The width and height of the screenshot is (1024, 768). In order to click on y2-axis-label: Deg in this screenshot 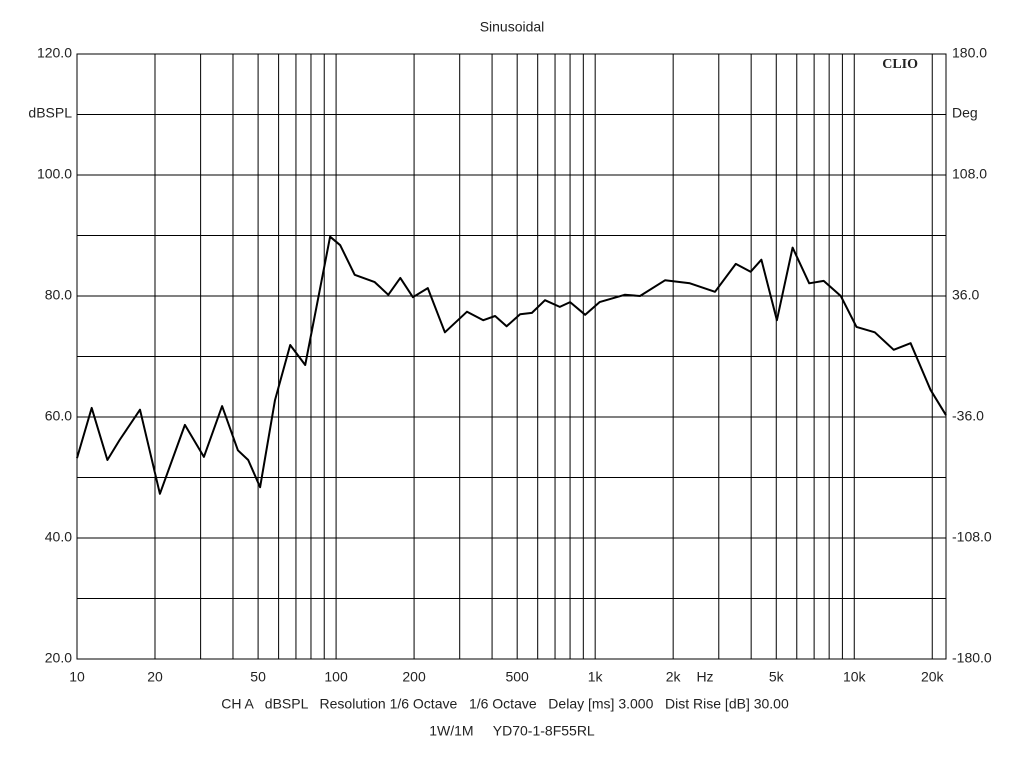, I will do `click(965, 113)`.